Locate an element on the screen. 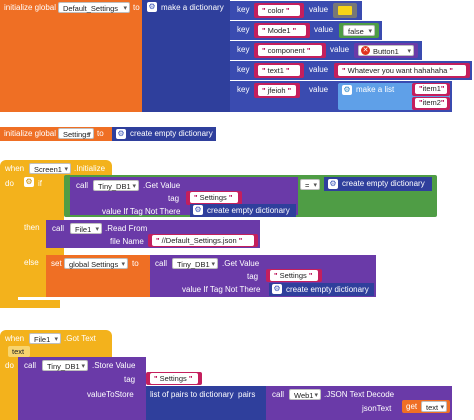 The height and width of the screenshot is (420, 474). key-text: jfeioh is located at coordinates (276, 90).